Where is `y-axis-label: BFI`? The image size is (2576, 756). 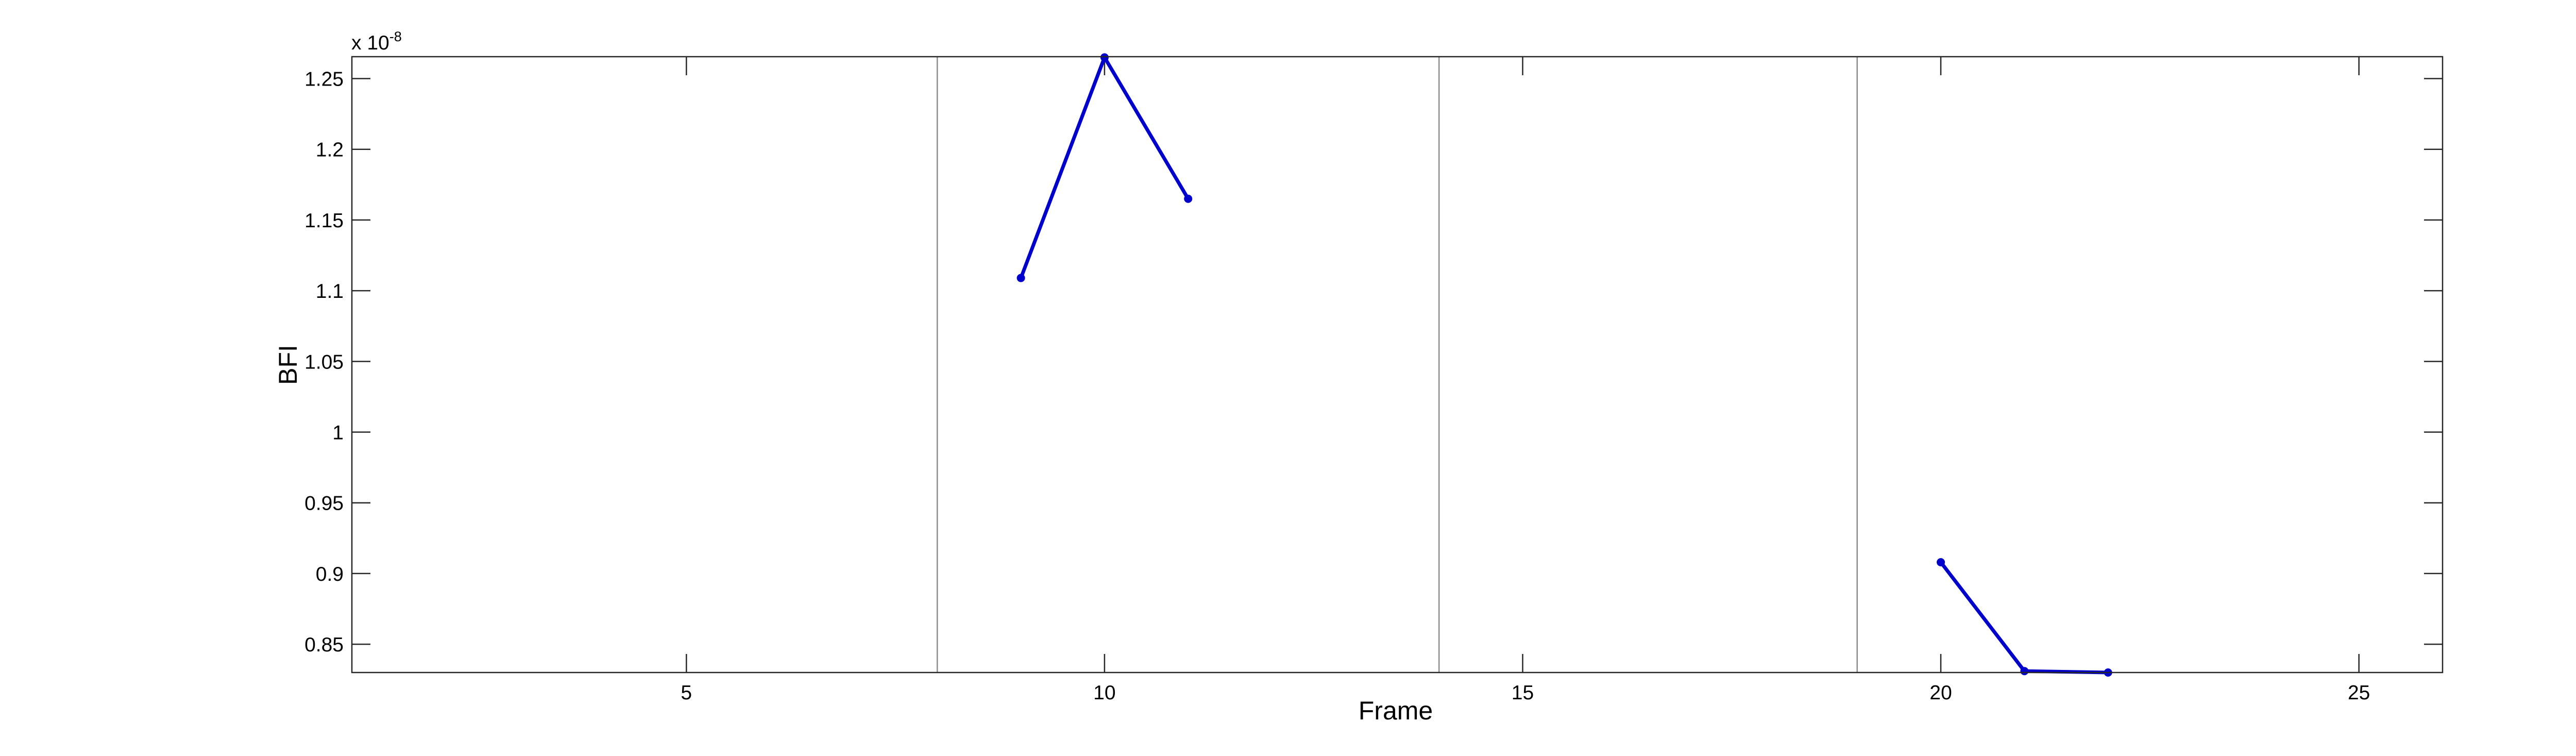
y-axis-label: BFI is located at coordinates (288, 365).